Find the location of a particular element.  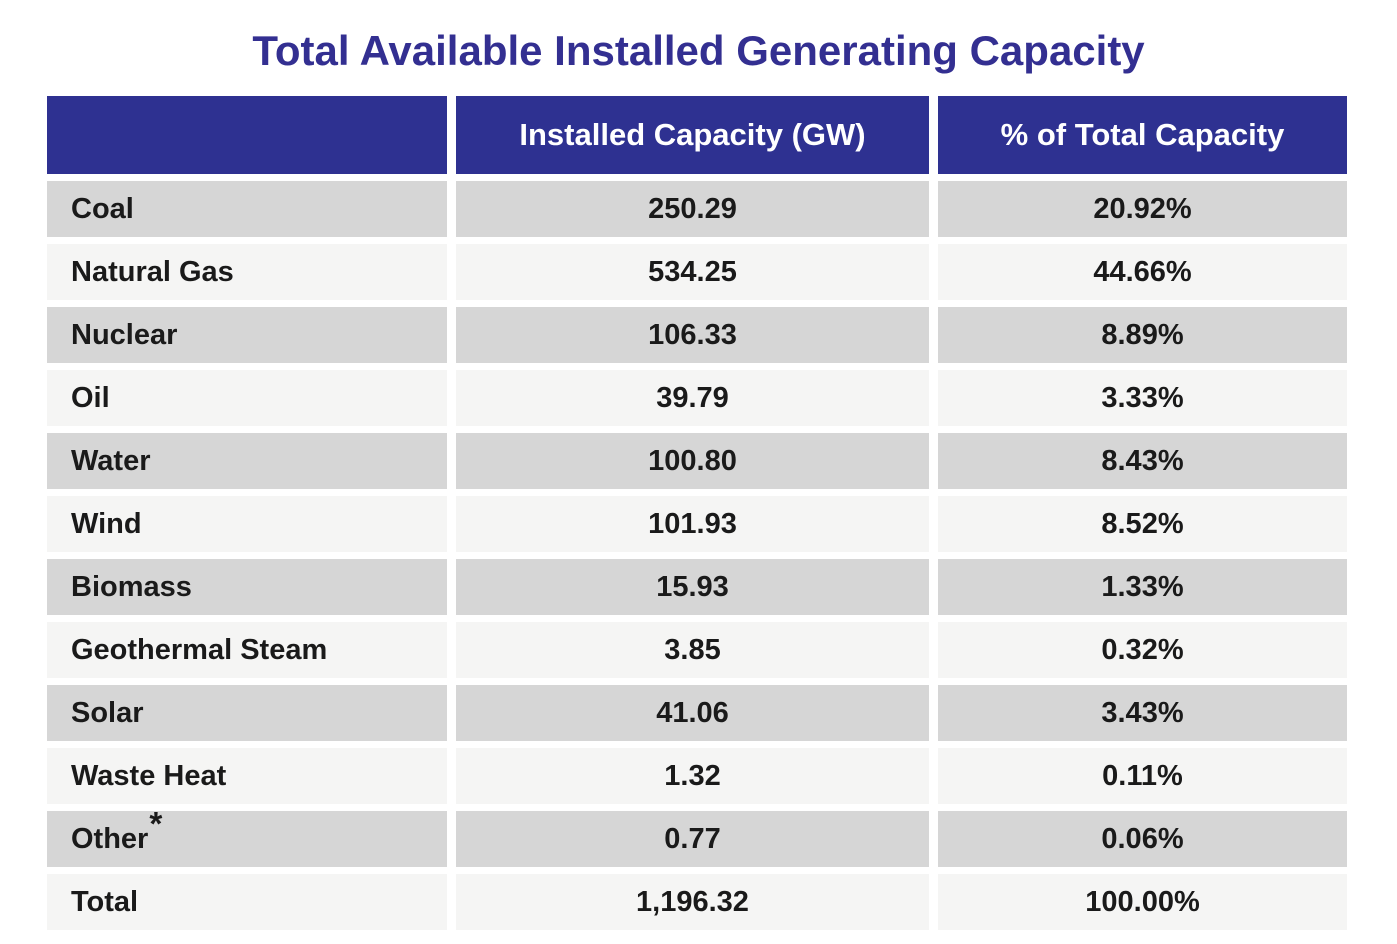

percent-value: 8.43% is located at coordinates (1142, 461).